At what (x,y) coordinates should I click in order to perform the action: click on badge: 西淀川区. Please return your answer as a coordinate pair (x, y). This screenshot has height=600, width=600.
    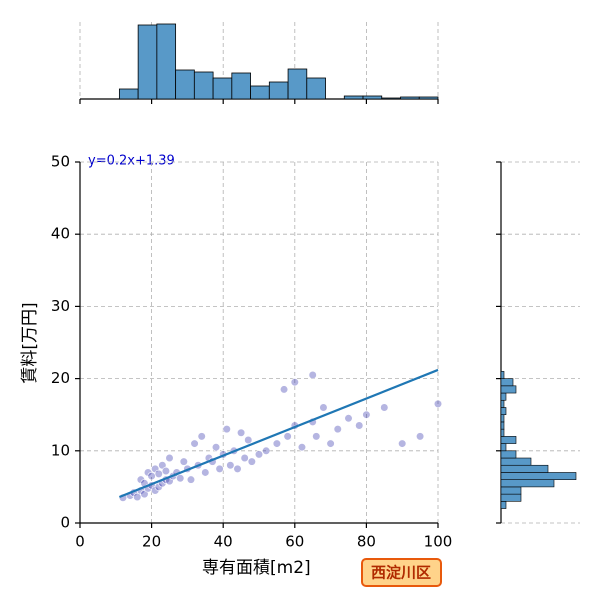
    Looking at the image, I should click on (401, 573).